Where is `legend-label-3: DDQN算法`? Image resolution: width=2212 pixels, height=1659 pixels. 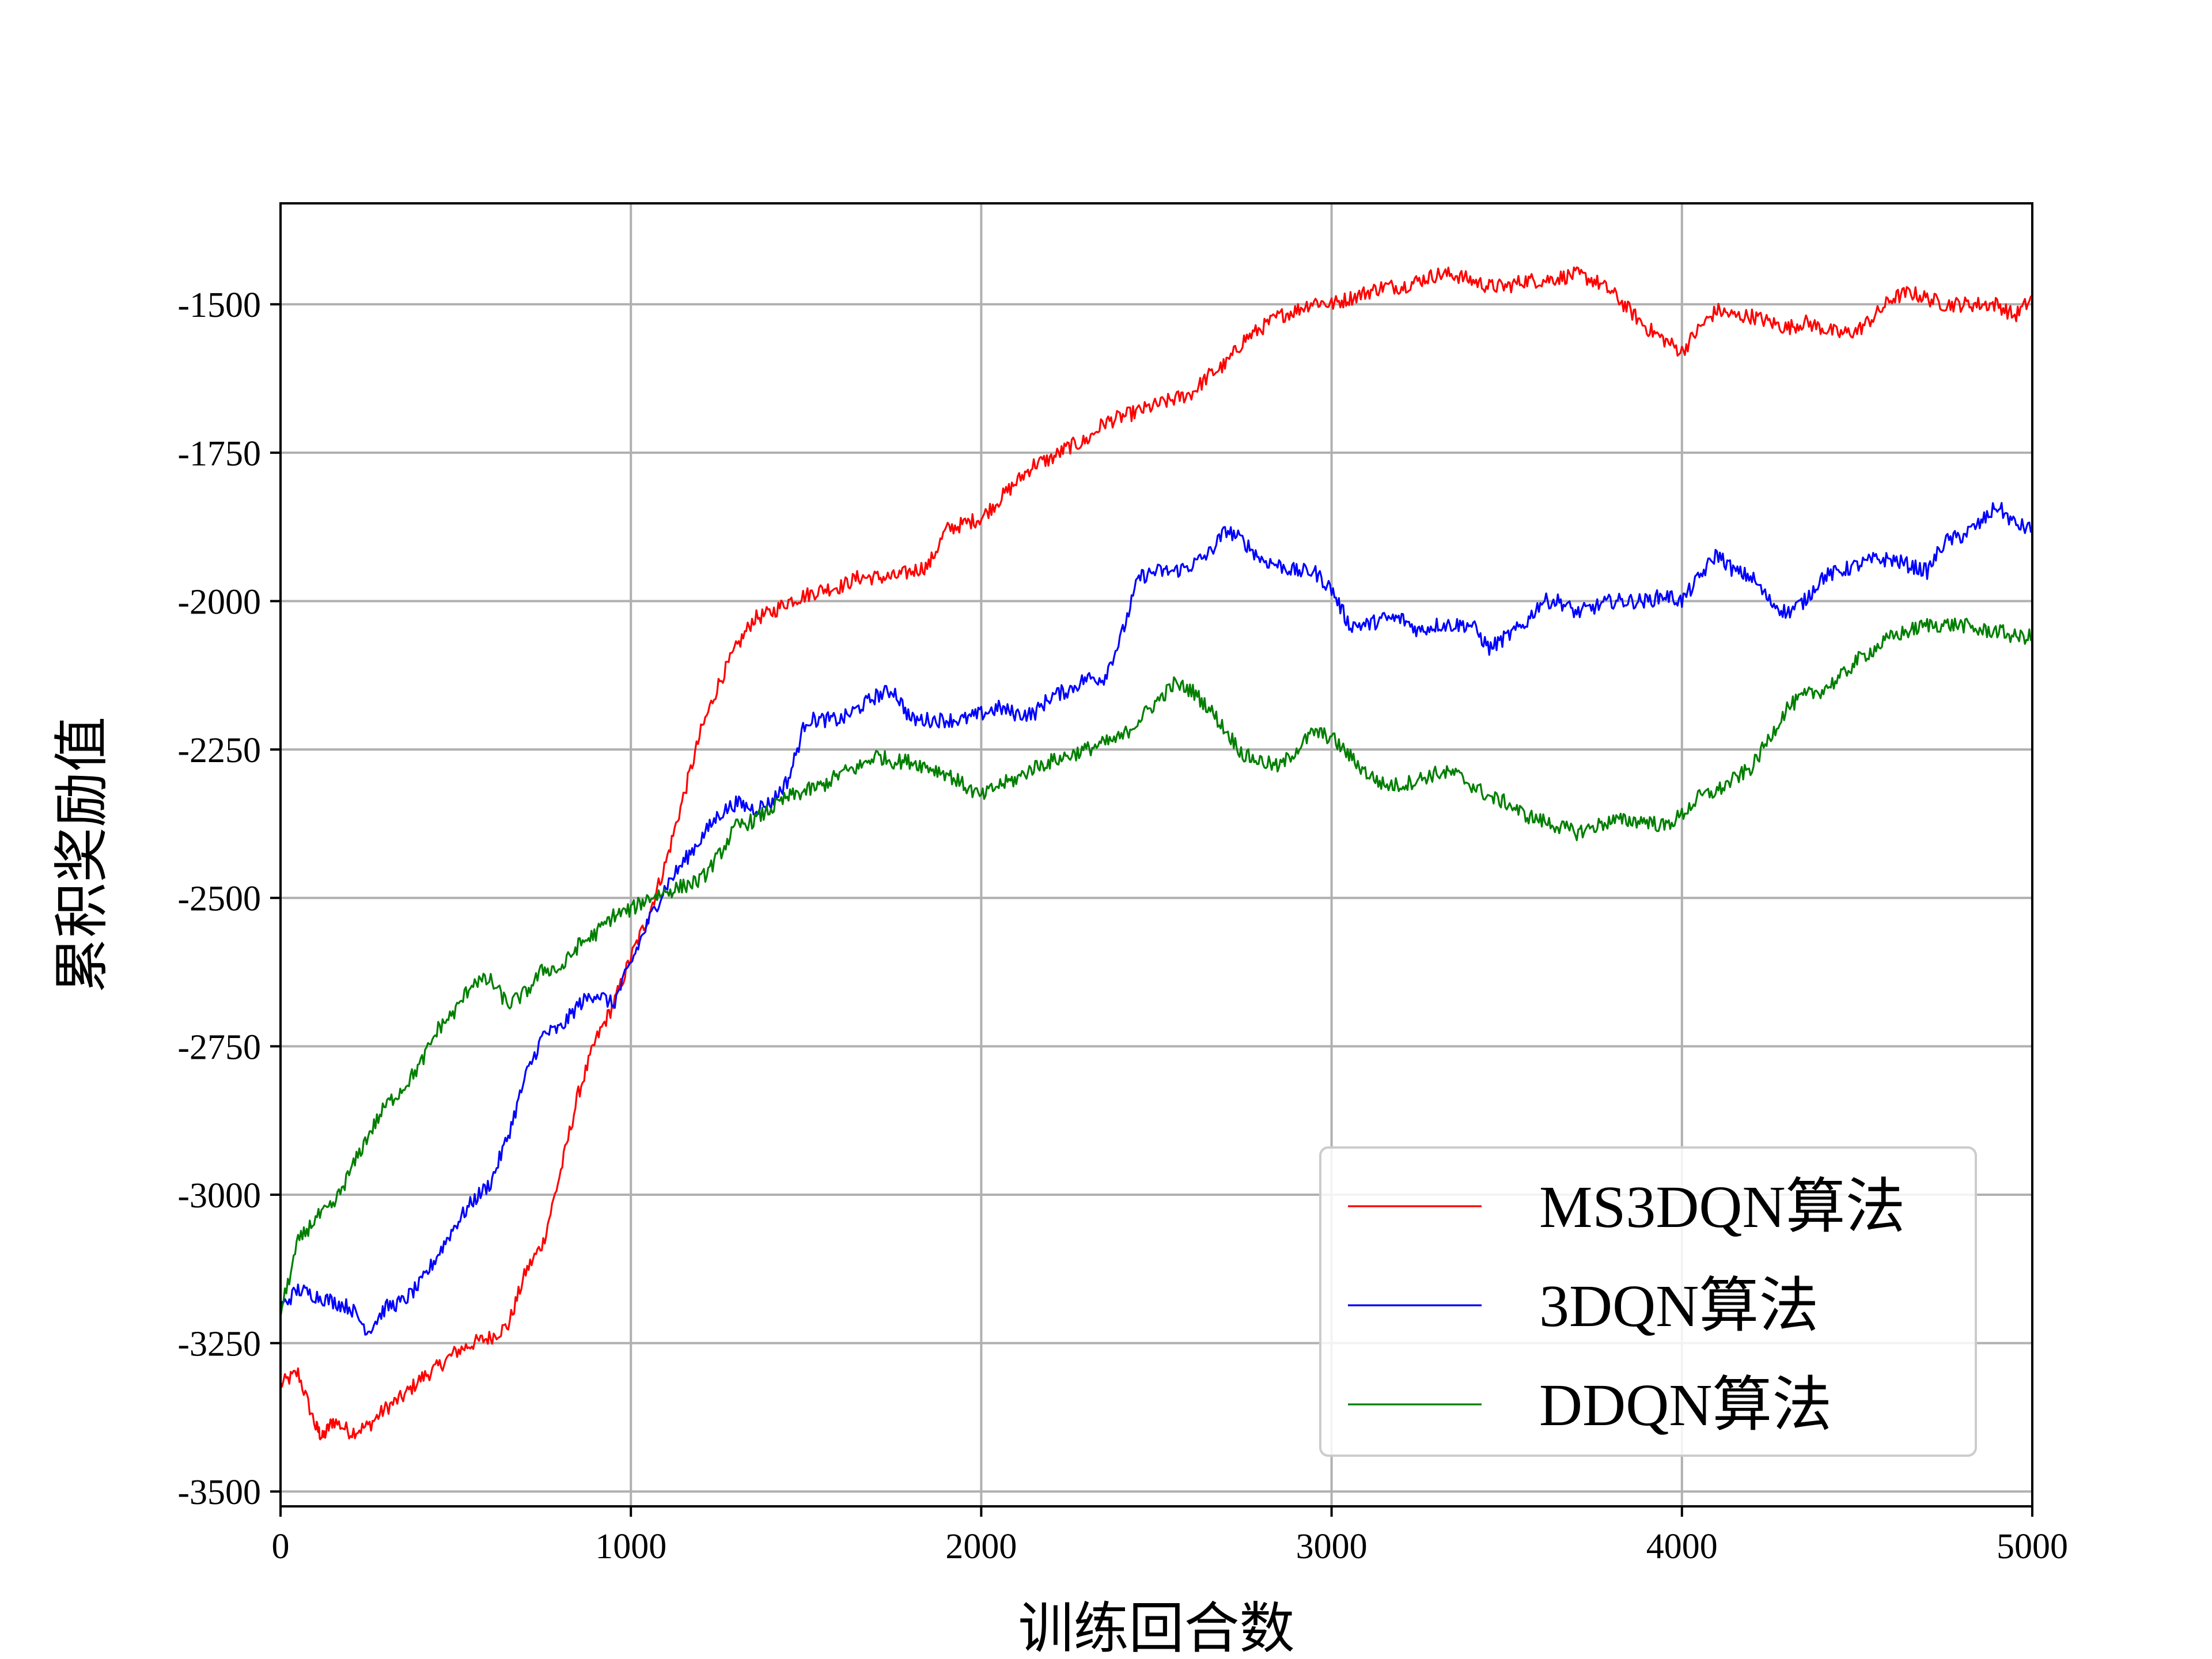 legend-label-3: DDQN算法 is located at coordinates (1685, 1405).